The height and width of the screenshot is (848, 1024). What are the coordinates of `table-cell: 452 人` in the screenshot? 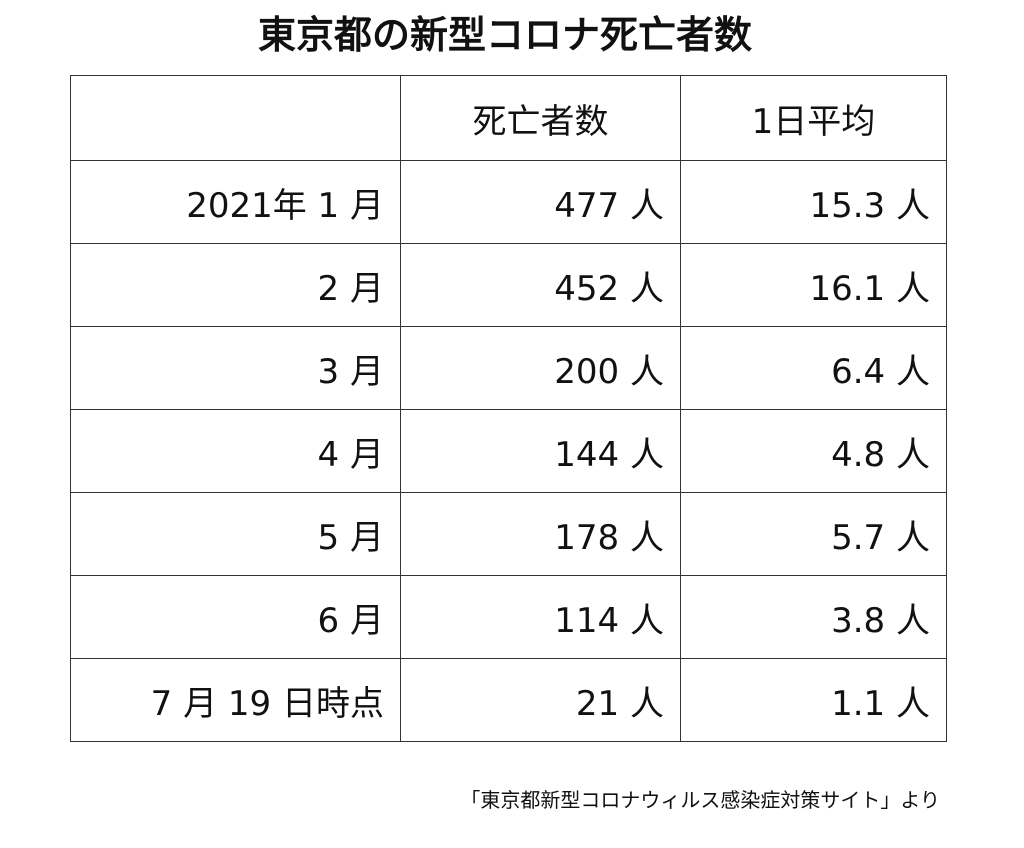 It's located at (540, 285).